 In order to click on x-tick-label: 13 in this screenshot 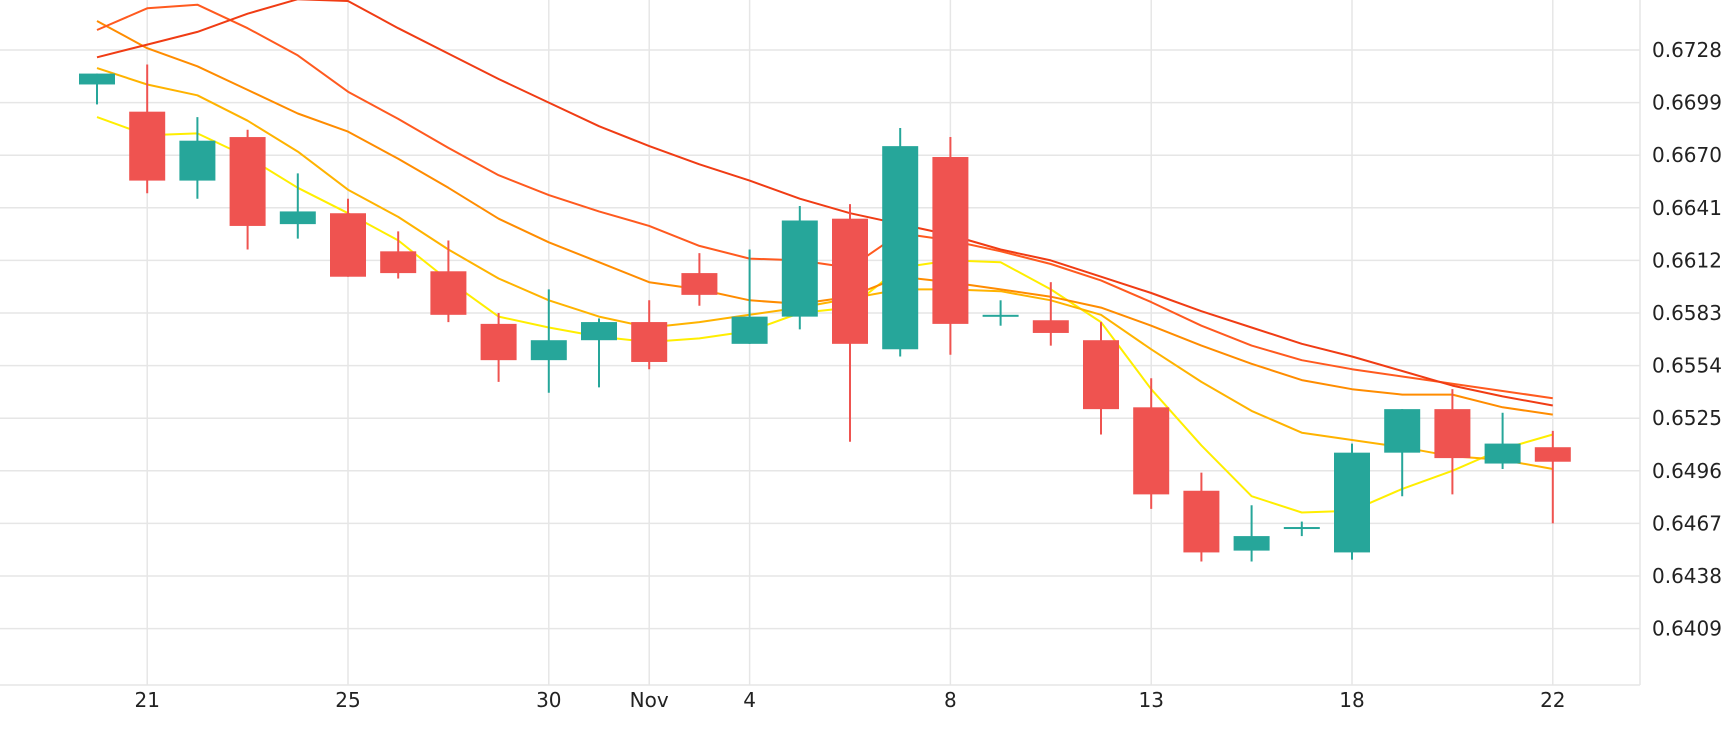, I will do `click(1150, 700)`.